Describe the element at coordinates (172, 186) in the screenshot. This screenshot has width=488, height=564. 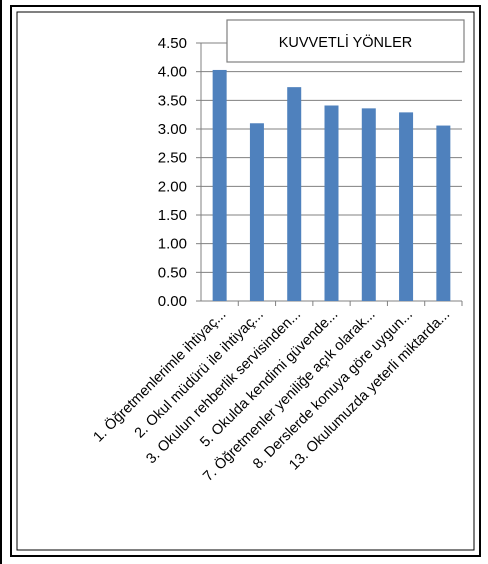
I see `y-tick-label: 2.00` at that location.